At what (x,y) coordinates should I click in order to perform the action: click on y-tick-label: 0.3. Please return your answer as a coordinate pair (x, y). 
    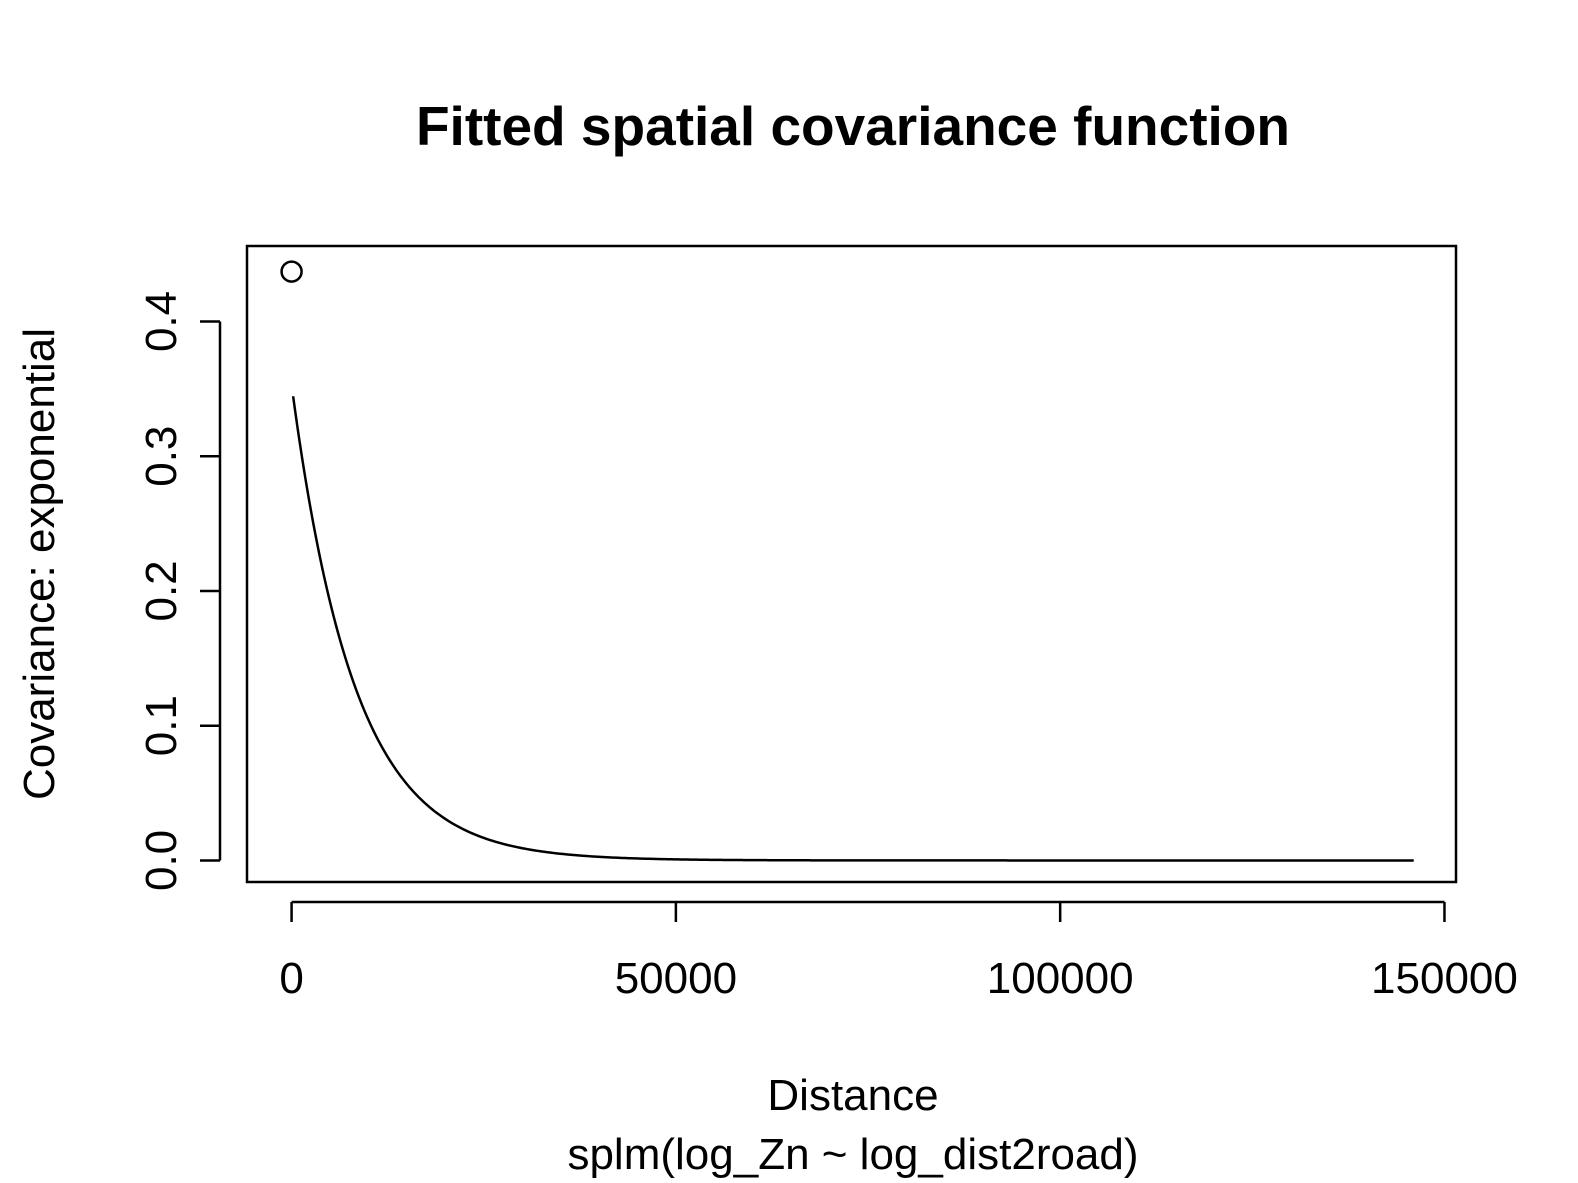
    Looking at the image, I should click on (161, 456).